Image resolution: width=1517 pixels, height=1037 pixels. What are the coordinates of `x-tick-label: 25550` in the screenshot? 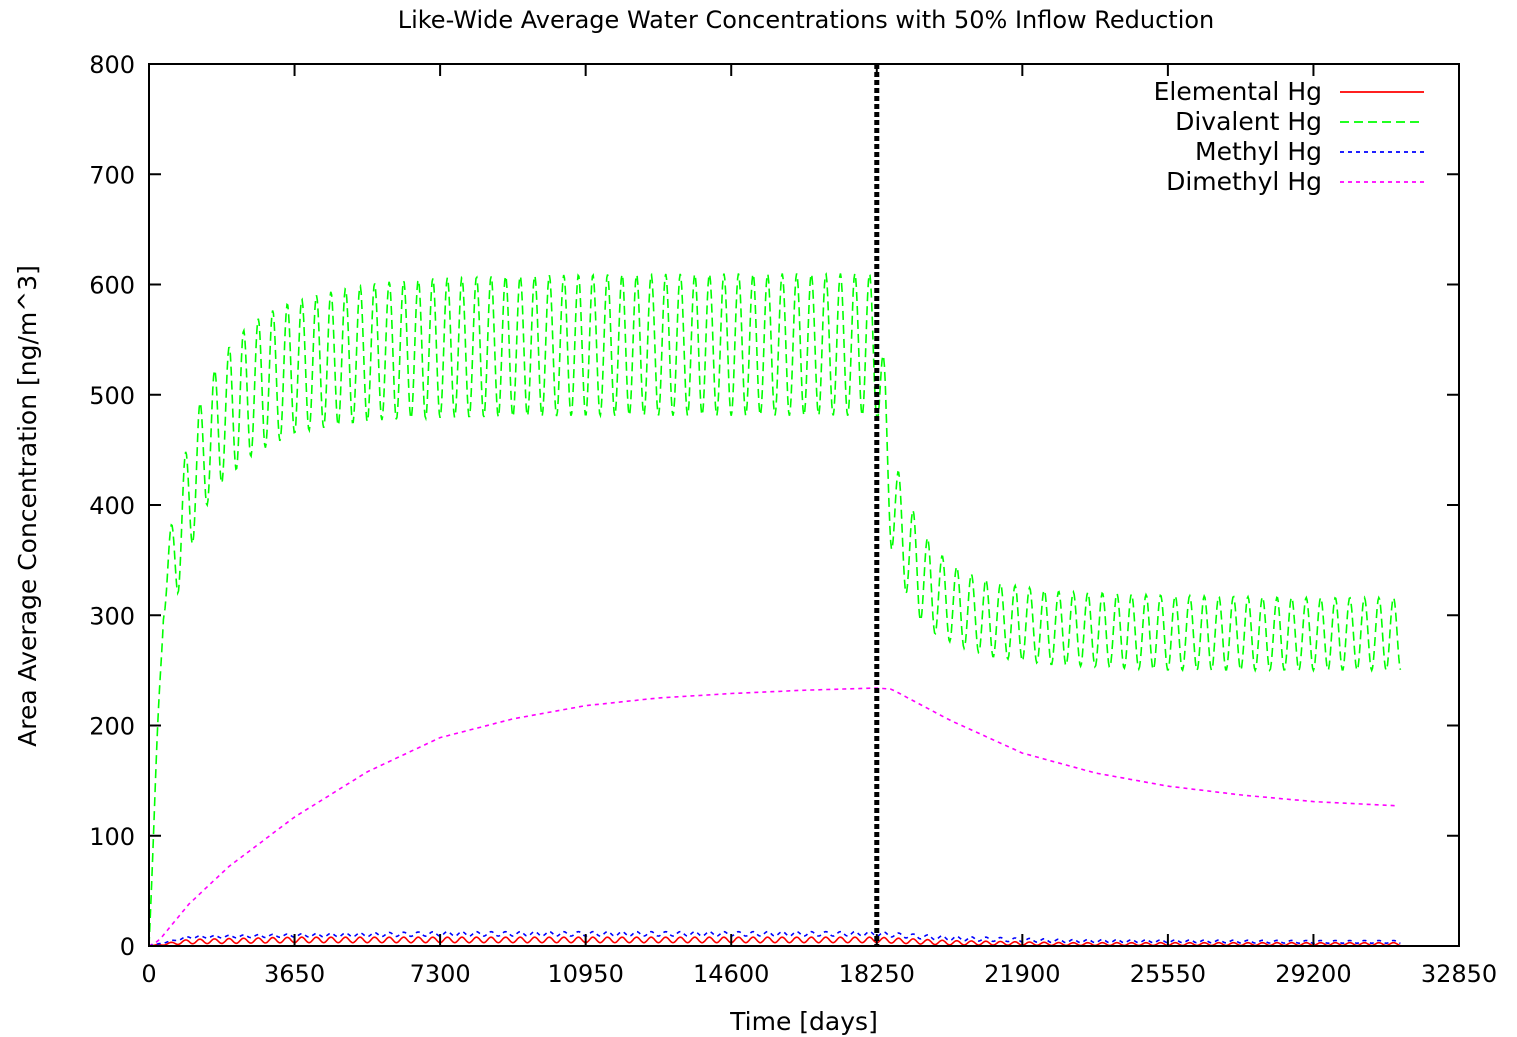 It's located at (1168, 974).